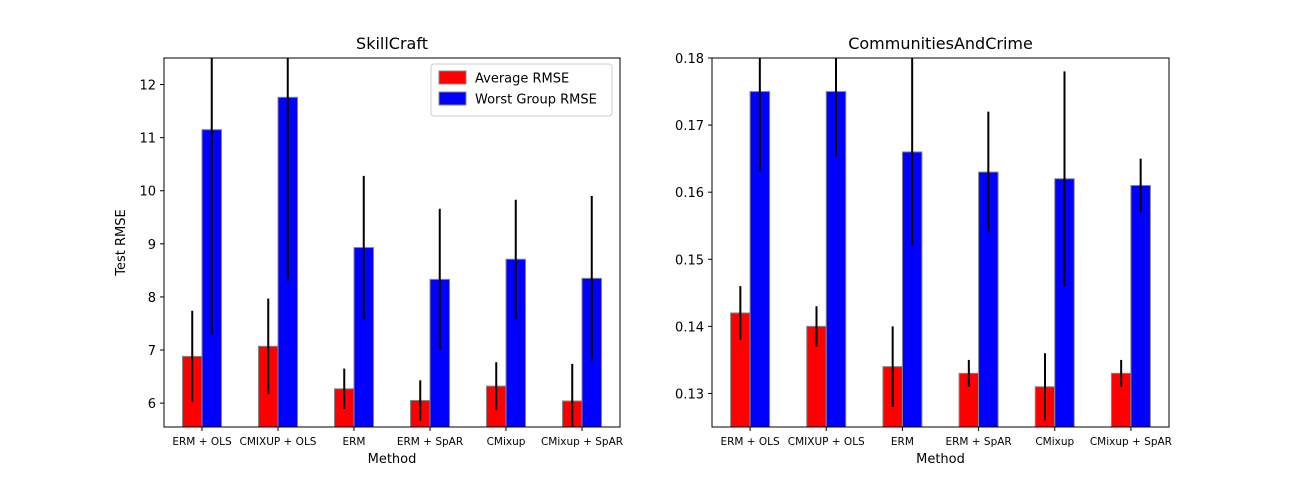  What do you see at coordinates (940, 43) in the screenshot?
I see `chart-title: CommunitiesAndCrime` at bounding box center [940, 43].